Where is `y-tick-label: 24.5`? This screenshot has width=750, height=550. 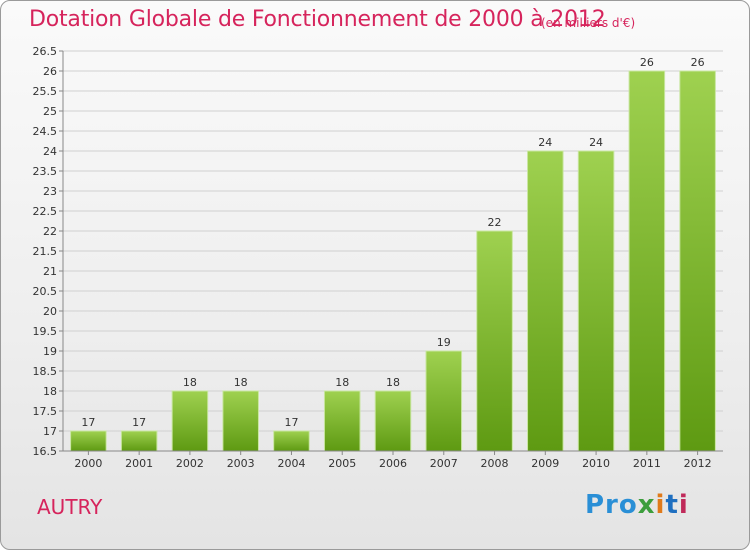 y-tick-label: 24.5 is located at coordinates (45, 131).